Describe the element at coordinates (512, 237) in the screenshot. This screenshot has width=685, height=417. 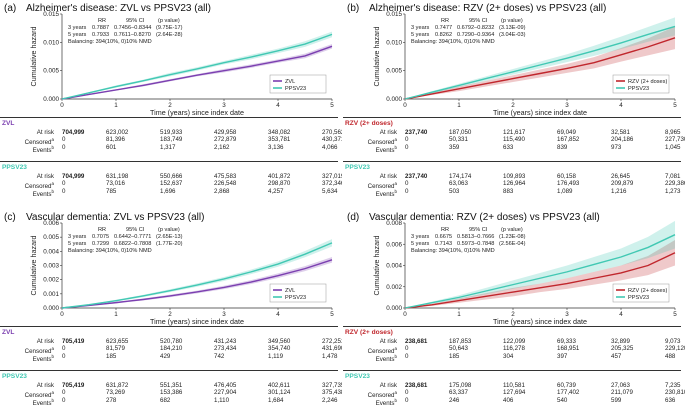
I see `stat-p: (1.23E-08)` at that location.